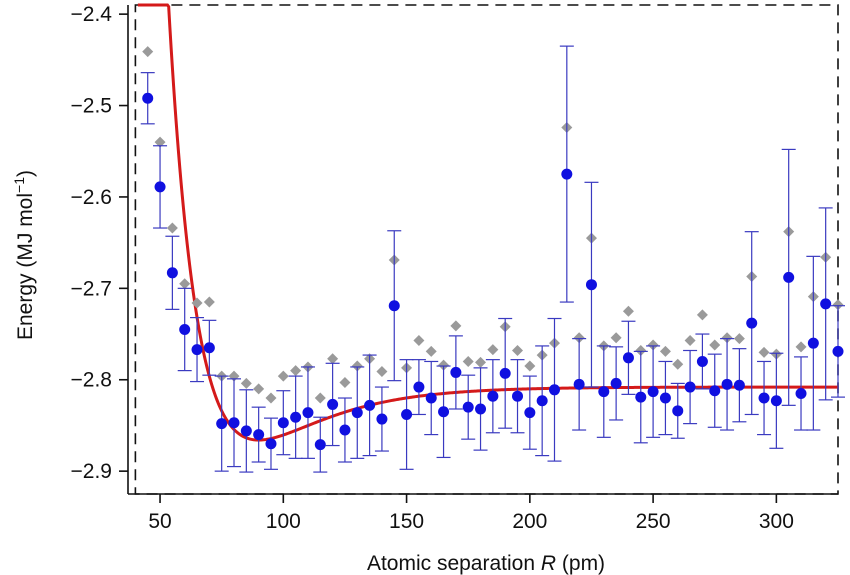 Image resolution: width=850 pixels, height=575 pixels. What do you see at coordinates (486, 563) in the screenshot?
I see `x-axis-title: Atomic separation R (pm)` at bounding box center [486, 563].